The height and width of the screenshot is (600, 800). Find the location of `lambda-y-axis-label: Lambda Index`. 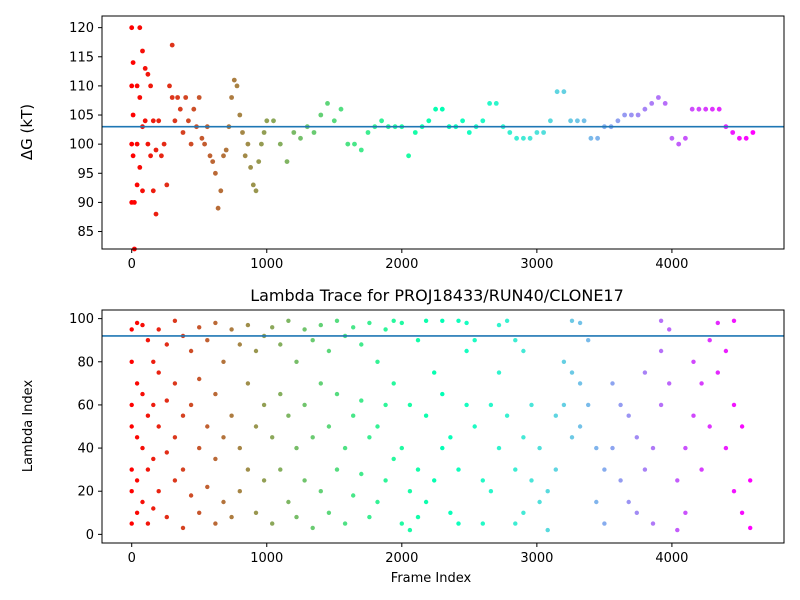

lambda-y-axis-label: Lambda Index is located at coordinates (28, 426).